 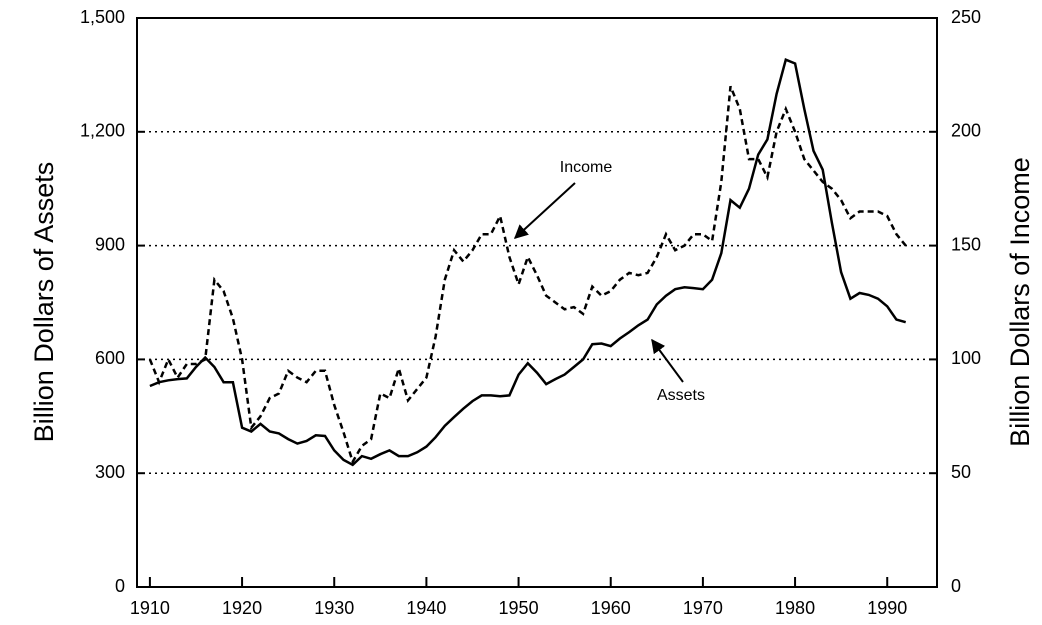 What do you see at coordinates (110, 244) in the screenshot?
I see `y-tick-label: 900` at bounding box center [110, 244].